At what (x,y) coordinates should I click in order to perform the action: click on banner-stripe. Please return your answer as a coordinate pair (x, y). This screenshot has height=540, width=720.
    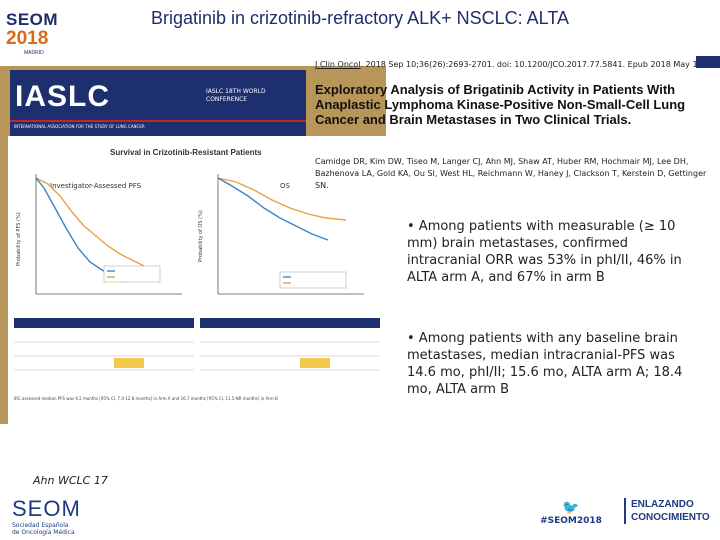
    Looking at the image, I should click on (158, 121).